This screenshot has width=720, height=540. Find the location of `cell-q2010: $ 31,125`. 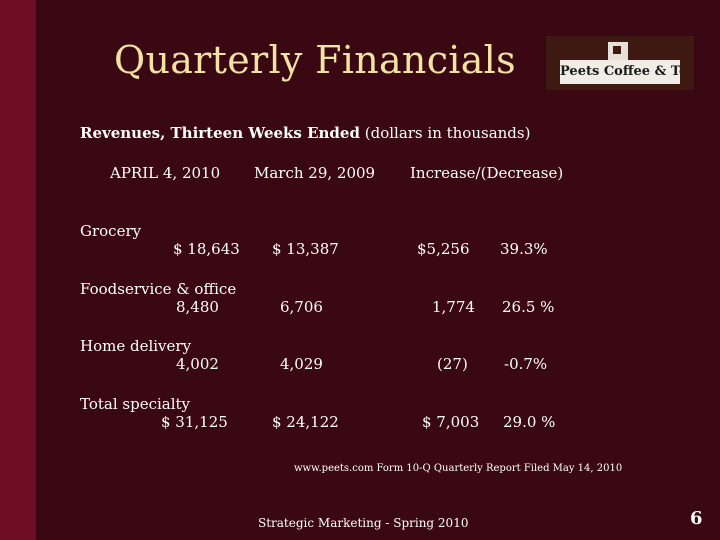

cell-q2010: $ 31,125 is located at coordinates (194, 422).